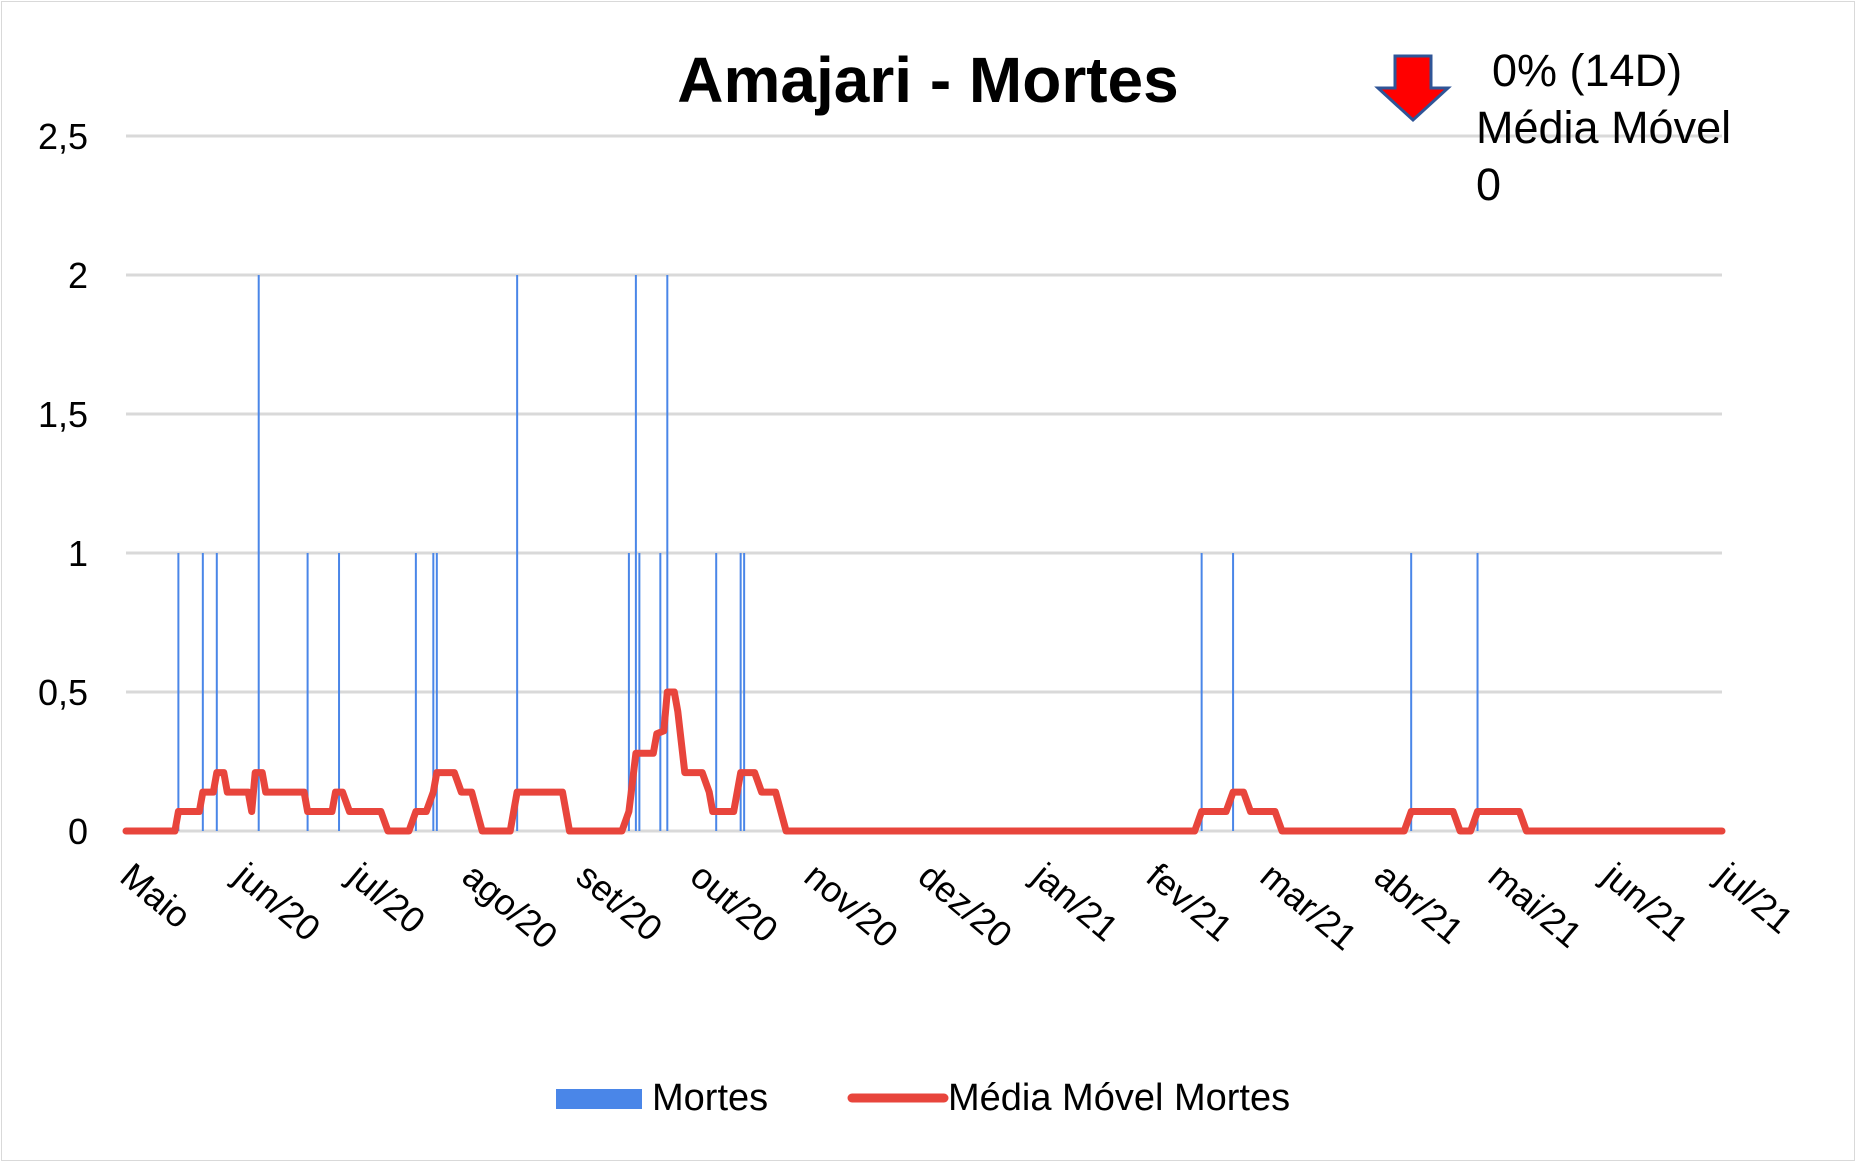 This screenshot has width=1858, height=1164. What do you see at coordinates (734, 903) in the screenshot?
I see `x-tick-label: out/20` at bounding box center [734, 903].